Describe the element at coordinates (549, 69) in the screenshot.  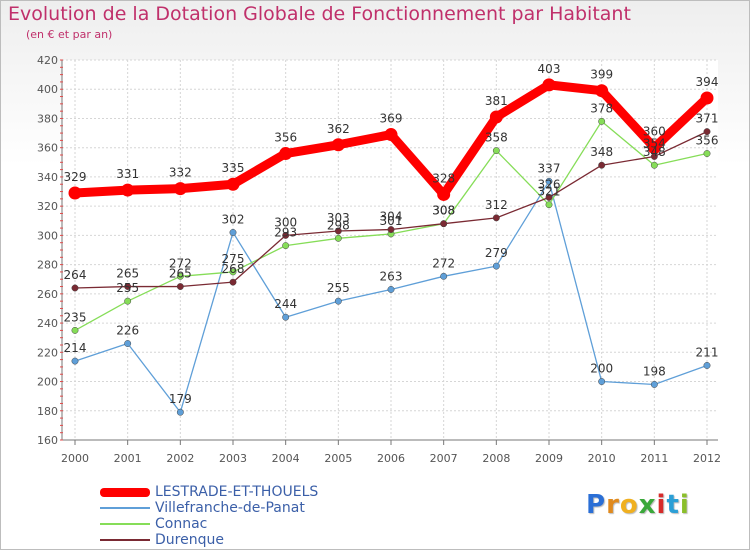
I see `data-label: 403` at that location.